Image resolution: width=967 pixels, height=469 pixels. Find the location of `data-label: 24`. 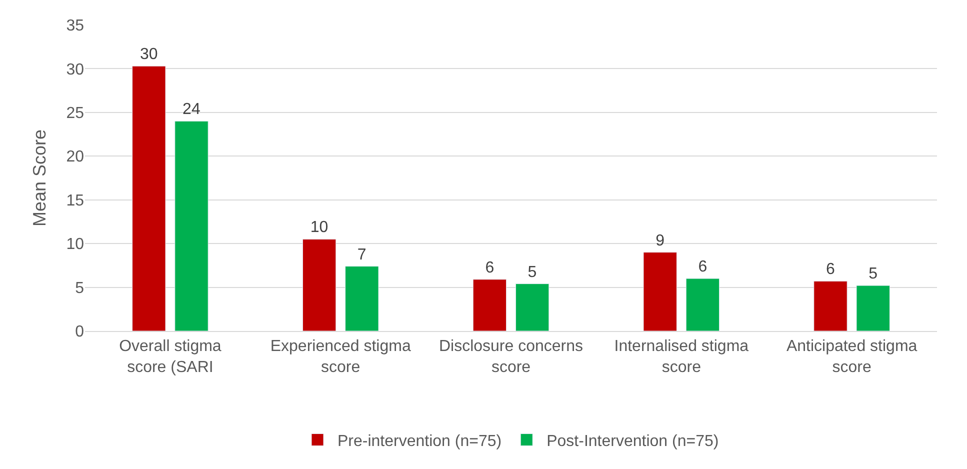

data-label: 24 is located at coordinates (191, 109).